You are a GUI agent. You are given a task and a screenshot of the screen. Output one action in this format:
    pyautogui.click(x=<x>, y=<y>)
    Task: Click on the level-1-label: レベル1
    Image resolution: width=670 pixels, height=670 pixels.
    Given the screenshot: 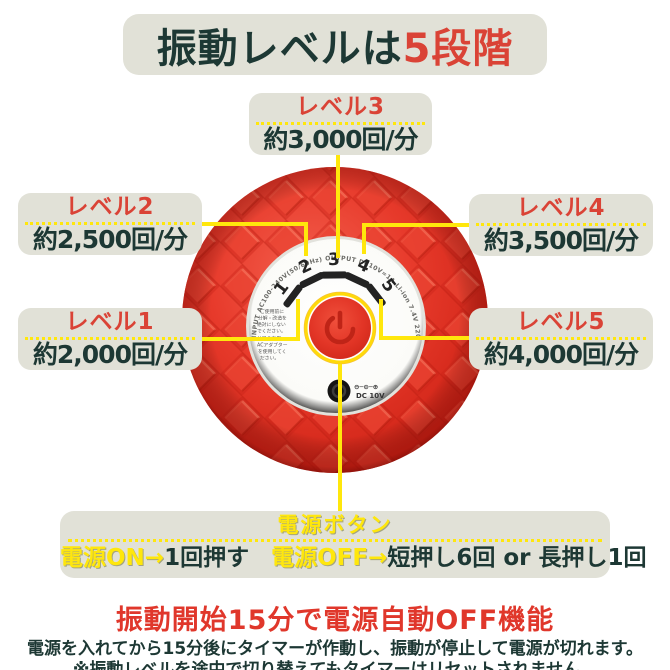 What is the action you would take?
    pyautogui.click(x=110, y=322)
    